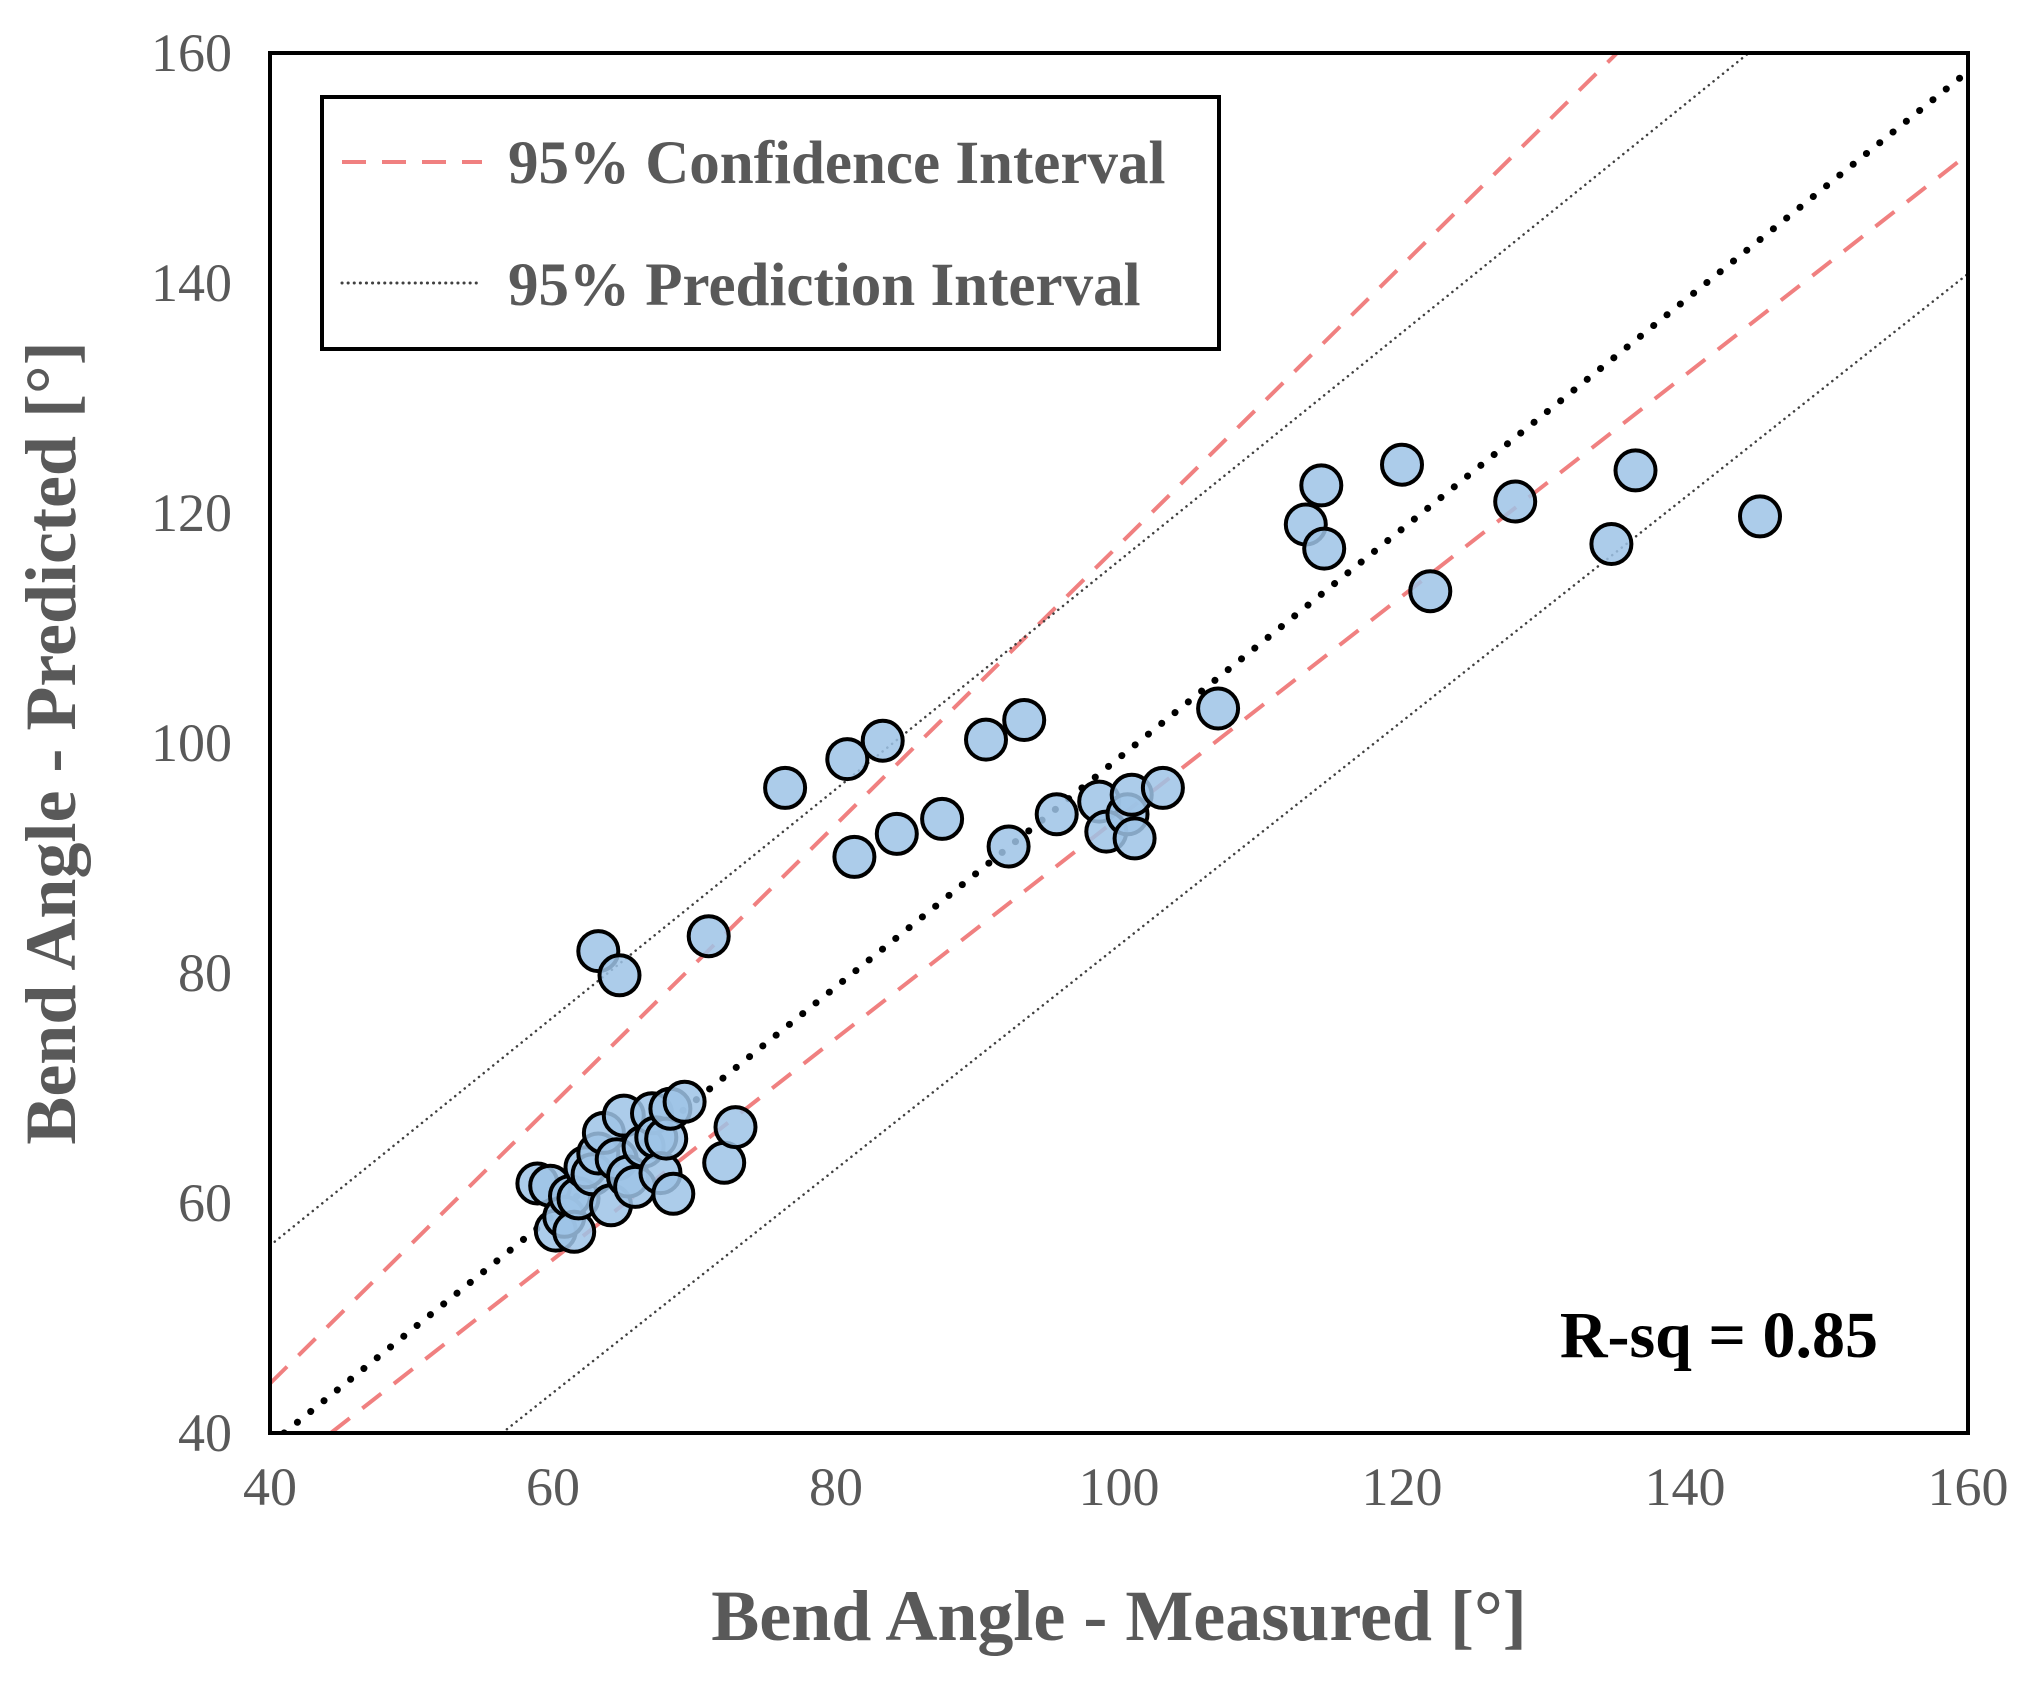  What do you see at coordinates (1118, 1616) in the screenshot?
I see `x-axis-title: Bend Angle - Measured [°]` at bounding box center [1118, 1616].